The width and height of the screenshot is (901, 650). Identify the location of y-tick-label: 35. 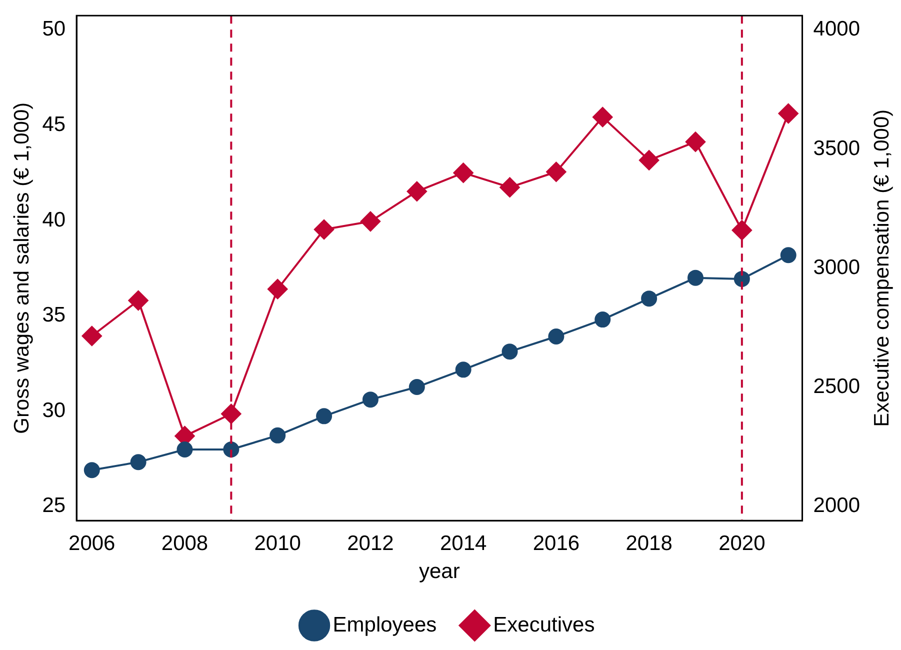
(54, 315).